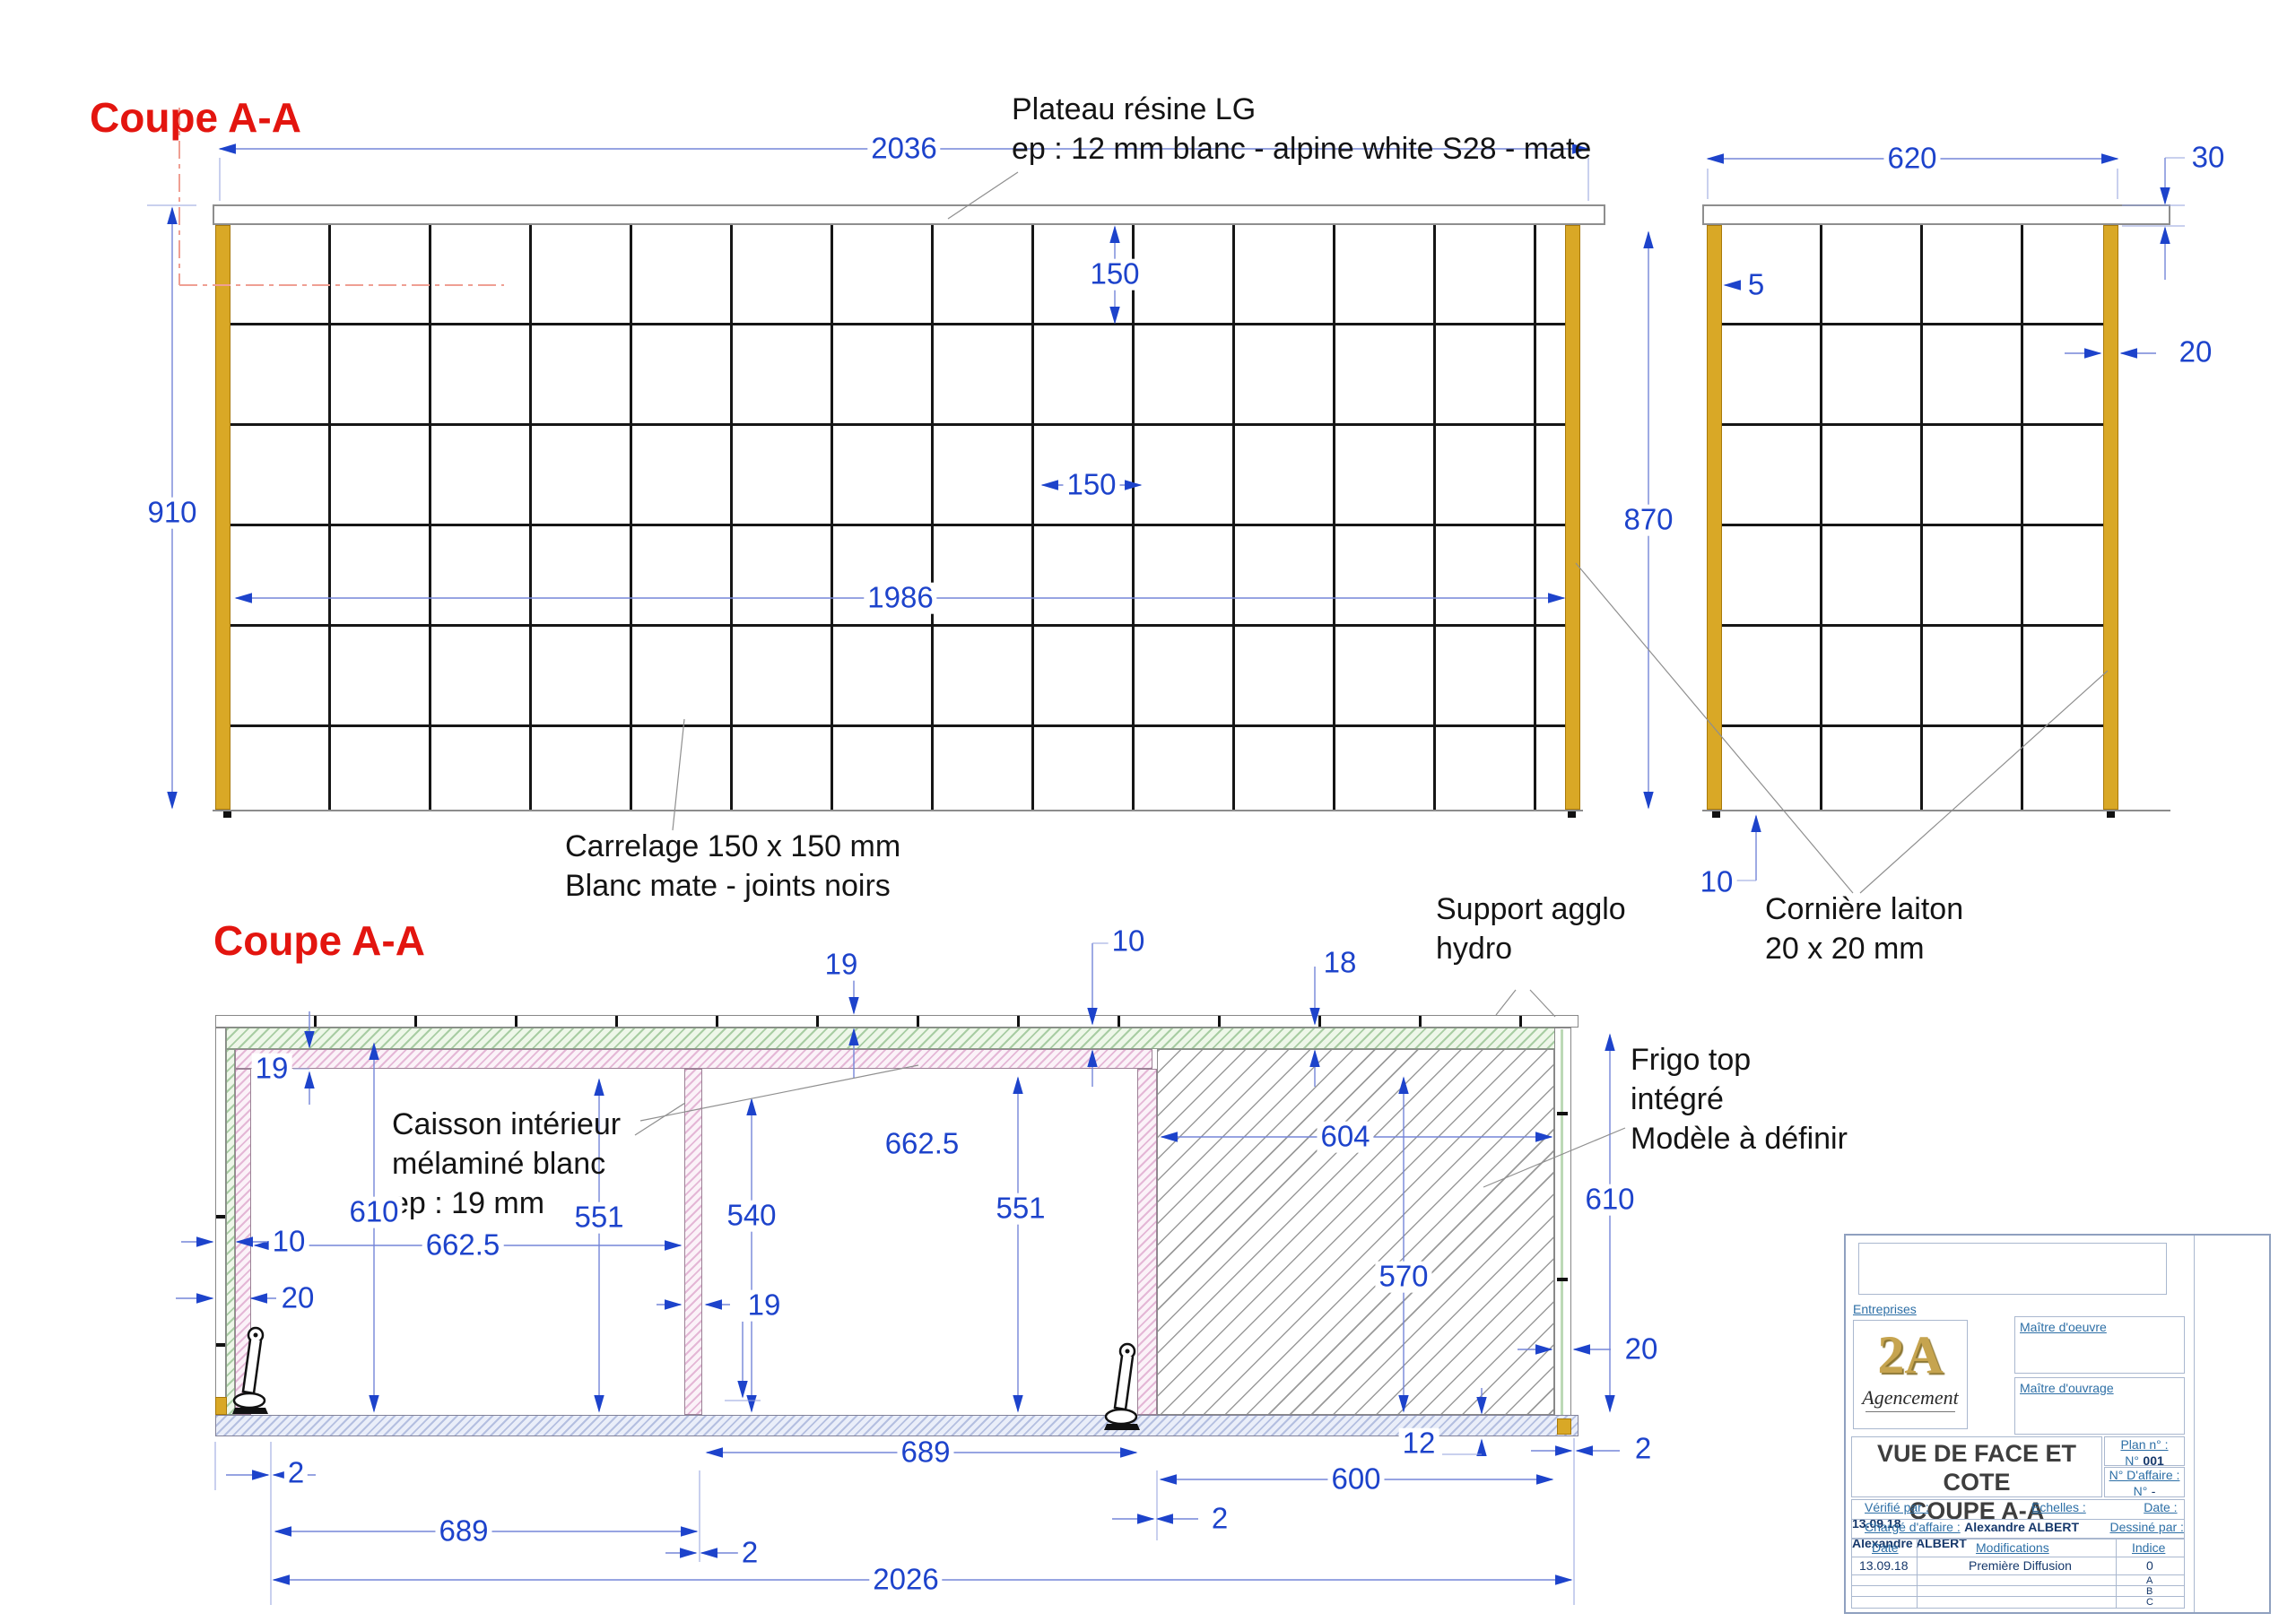  Describe the element at coordinates (728, 886) in the screenshot. I see `label-carrelage-line2: Blanc mate - joints noirs` at that location.